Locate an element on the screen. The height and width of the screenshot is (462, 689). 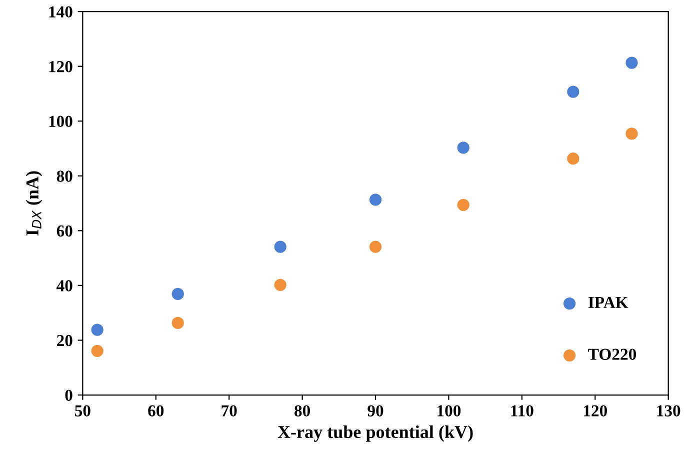
y-tick-label: 120 is located at coordinates (60, 66).